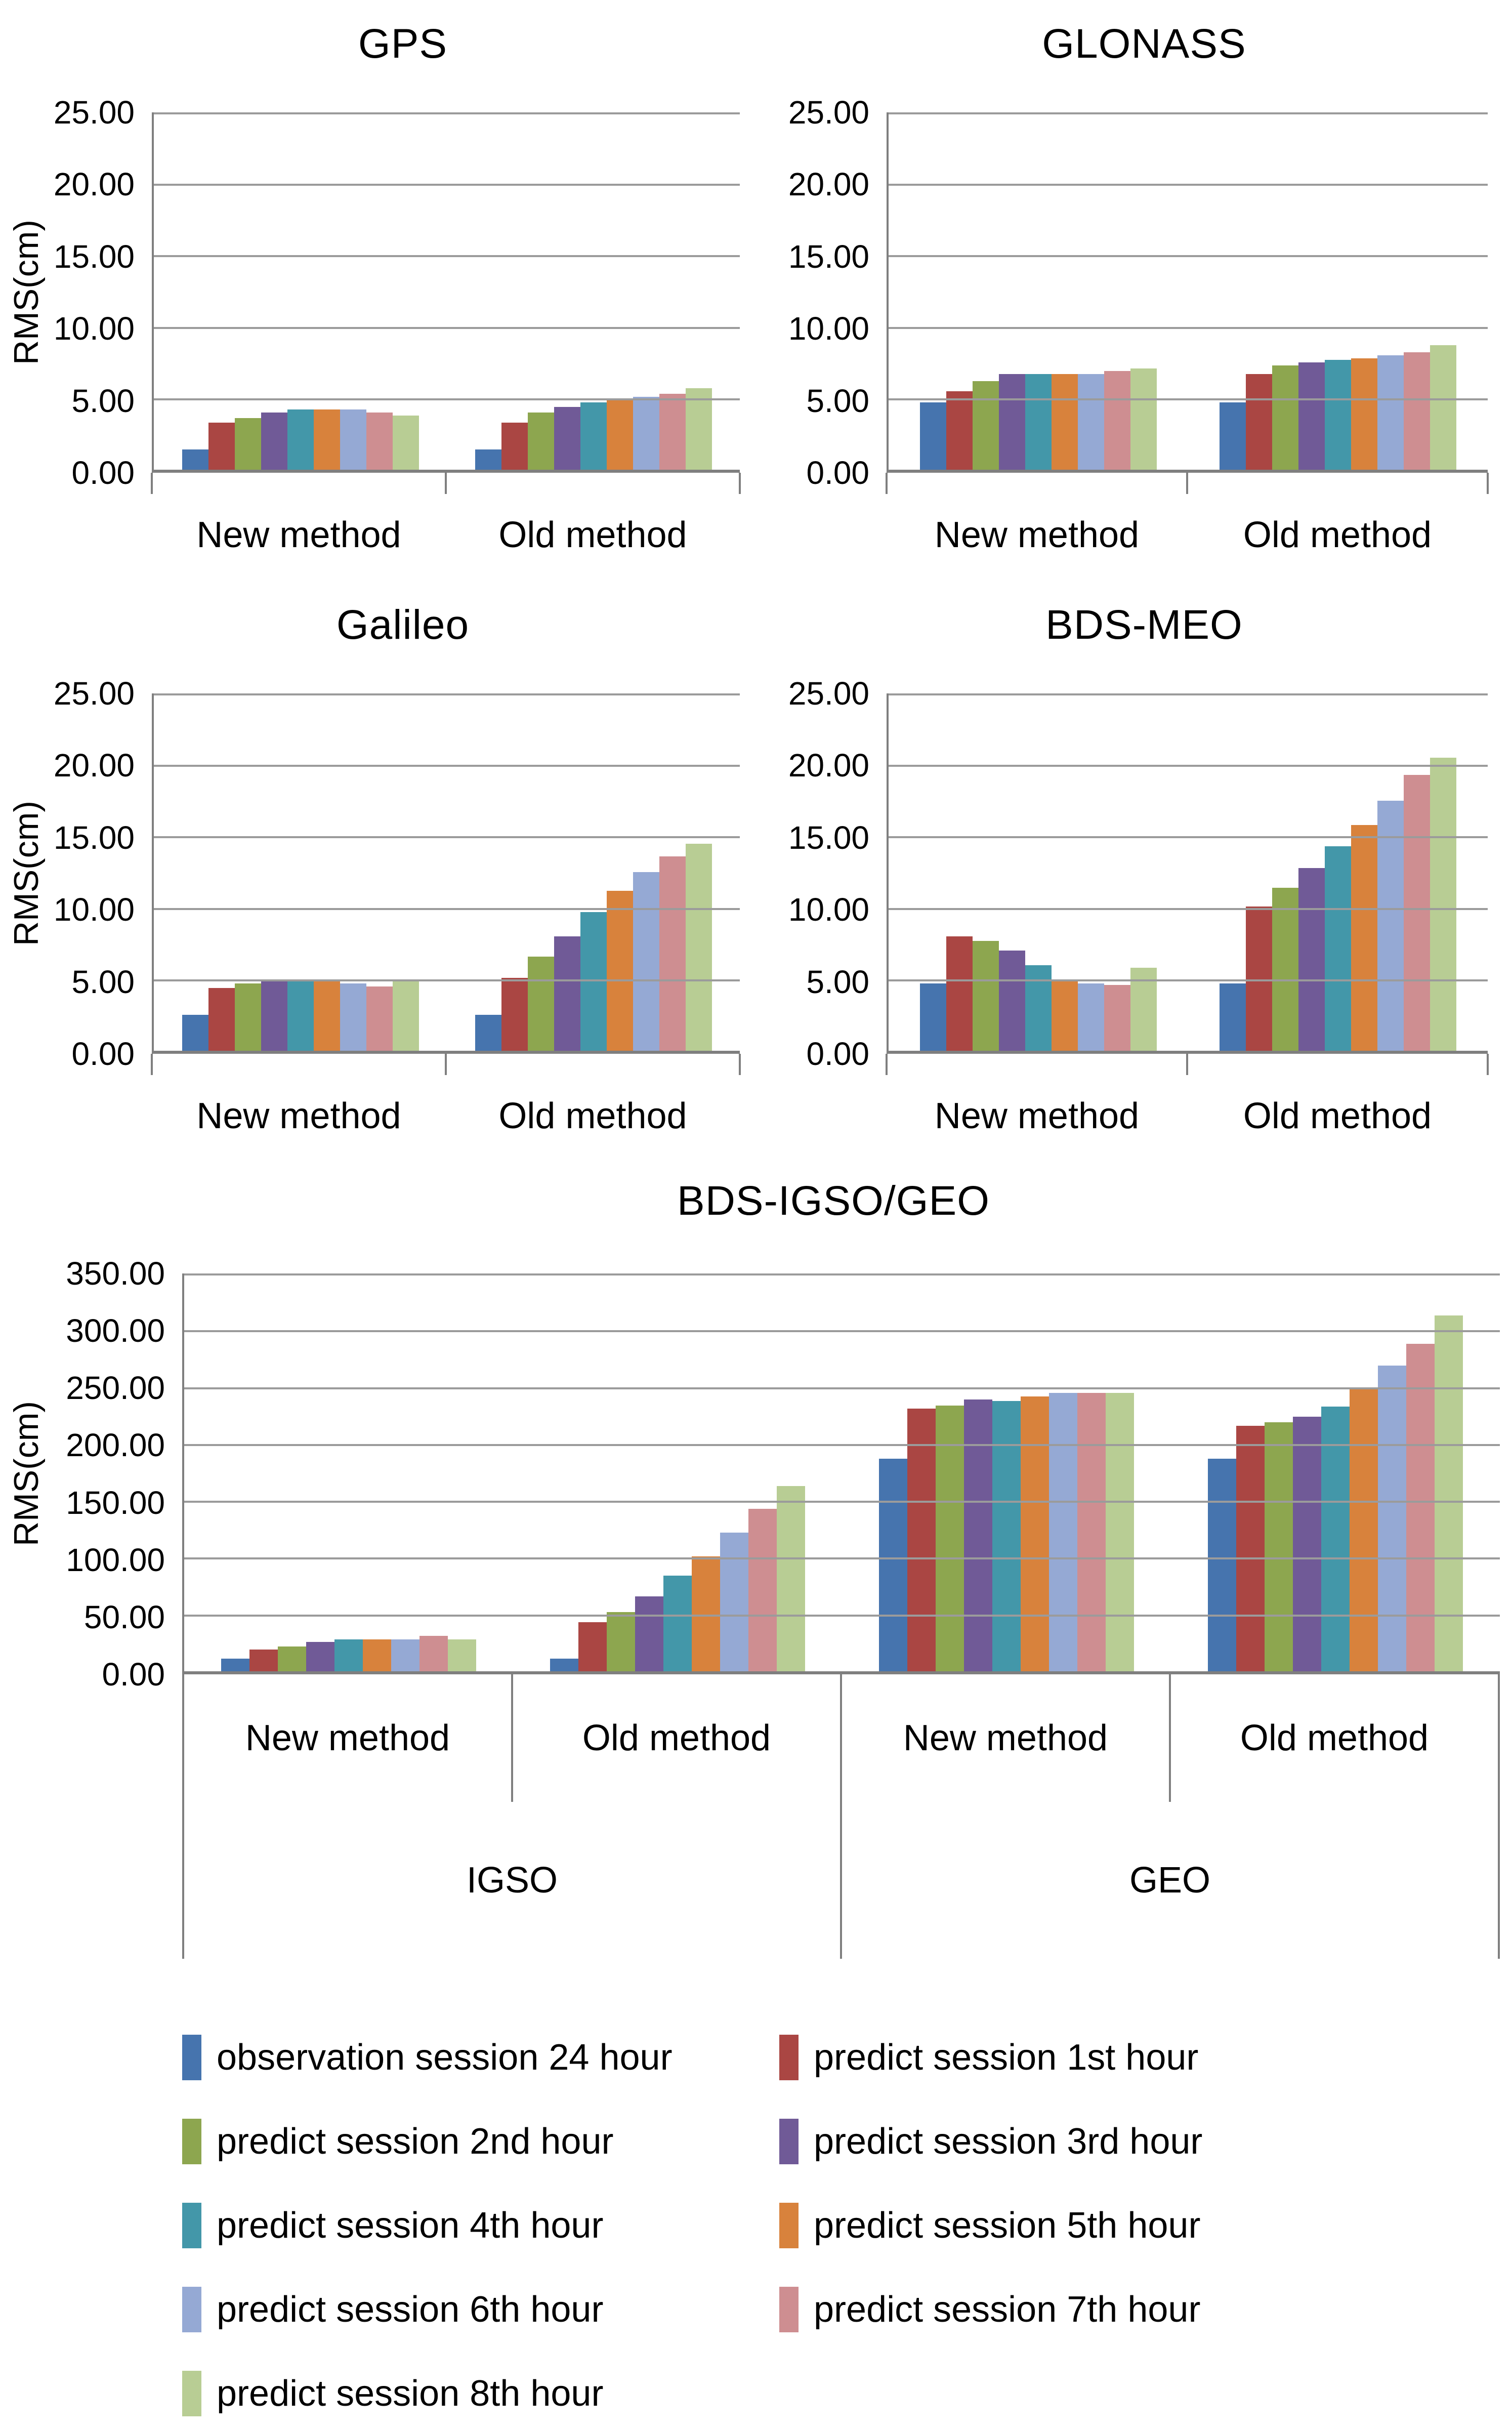 This screenshot has height=2430, width=1512. What do you see at coordinates (834, 292) in the screenshot?
I see `y-ticks: 25.00 20.00 15.00 10.00 5.00 0.00` at bounding box center [834, 292].